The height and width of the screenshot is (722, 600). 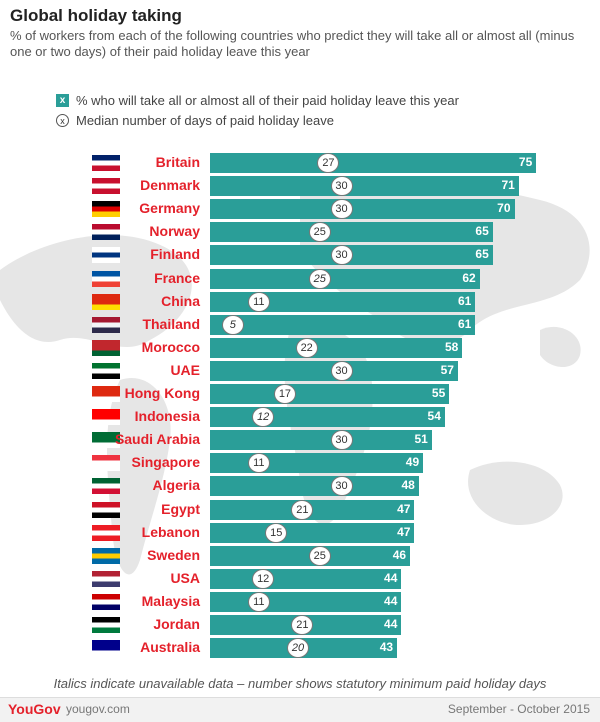 I want to click on bar-row: Algeria 48 30, so click(x=300, y=486).